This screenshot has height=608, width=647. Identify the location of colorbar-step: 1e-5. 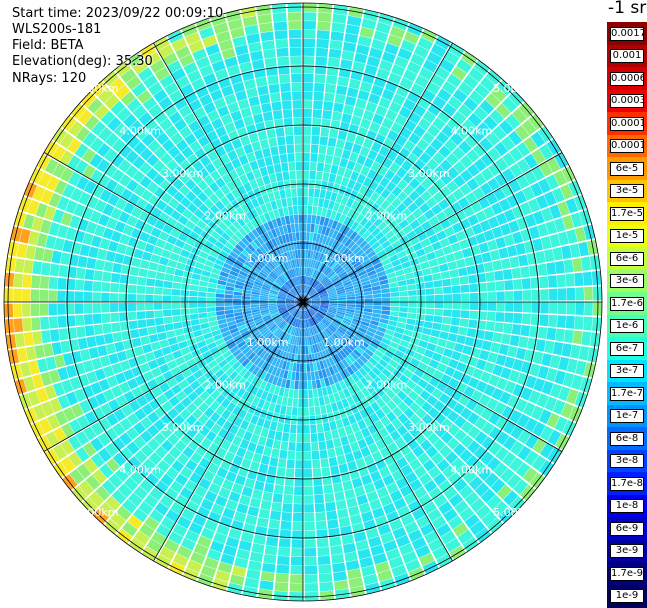
(627, 236).